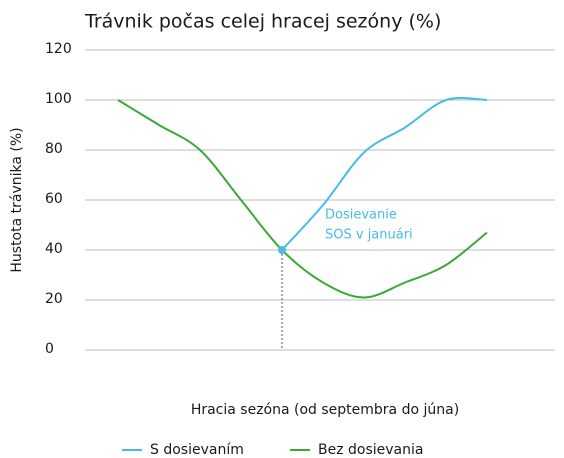 This screenshot has width=564, height=458. Describe the element at coordinates (325, 410) in the screenshot. I see `x-axis-label: Hracia sezóna (od septembra do júna)` at that location.